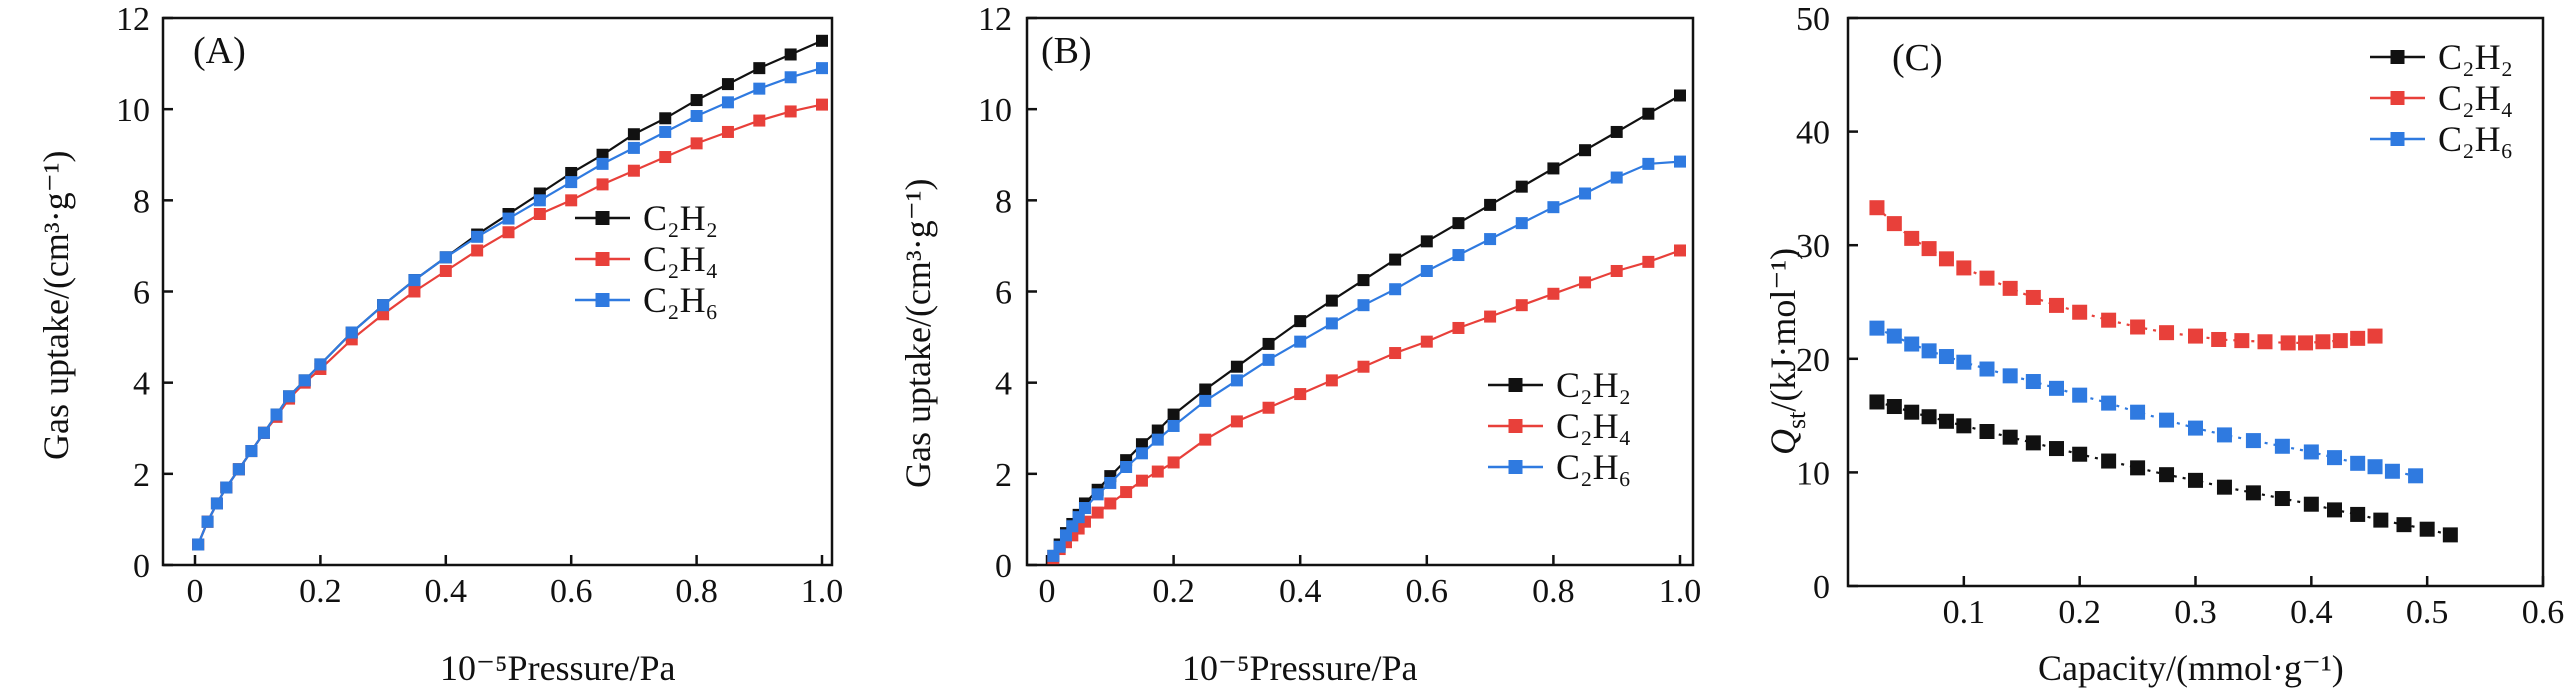 Image resolution: width=2567 pixels, height=693 pixels. I want to click on panel-c-y-axis-label: Qst/(kJ·mol⁻¹), so click(1787, 351).